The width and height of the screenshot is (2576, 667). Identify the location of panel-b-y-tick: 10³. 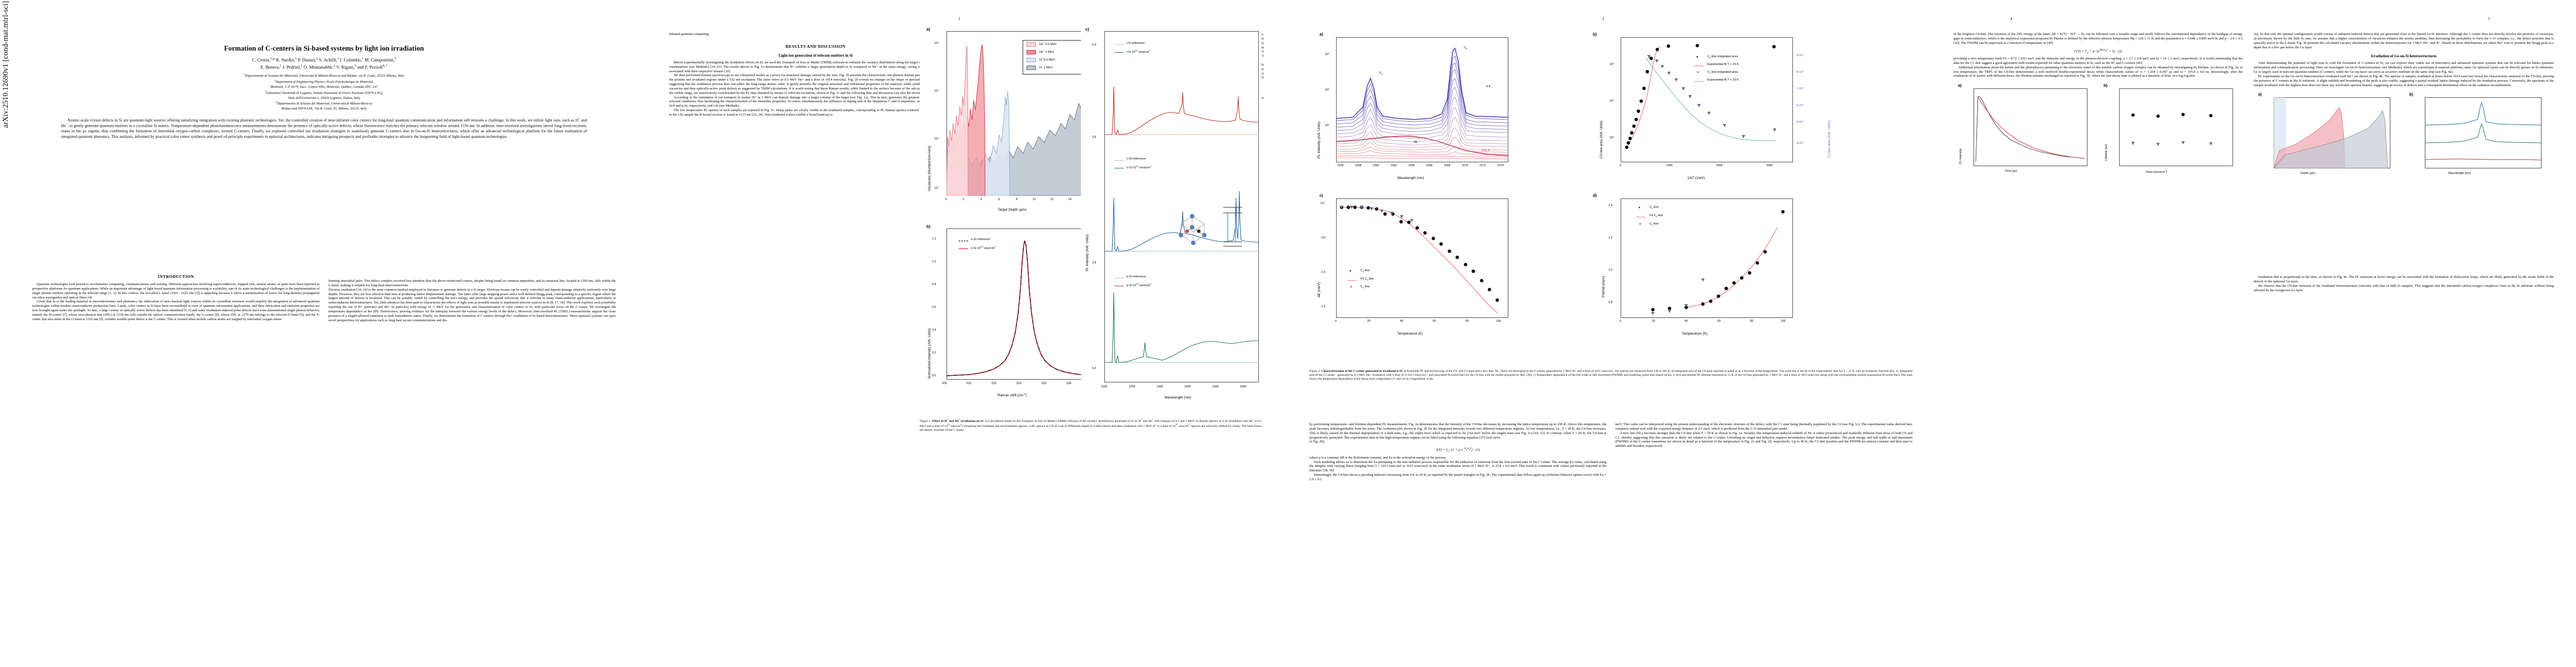
(1612, 101).